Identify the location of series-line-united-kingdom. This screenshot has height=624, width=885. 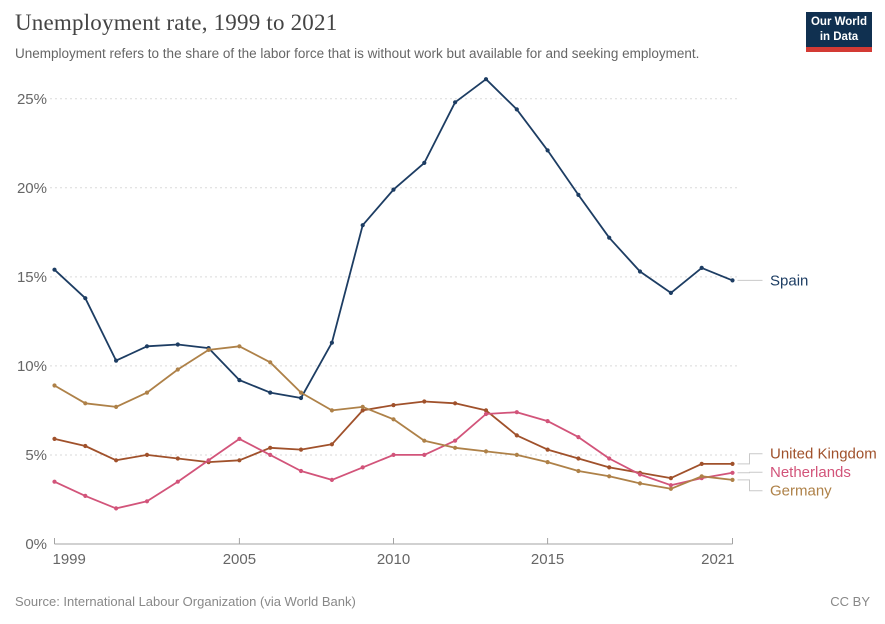
(393, 440).